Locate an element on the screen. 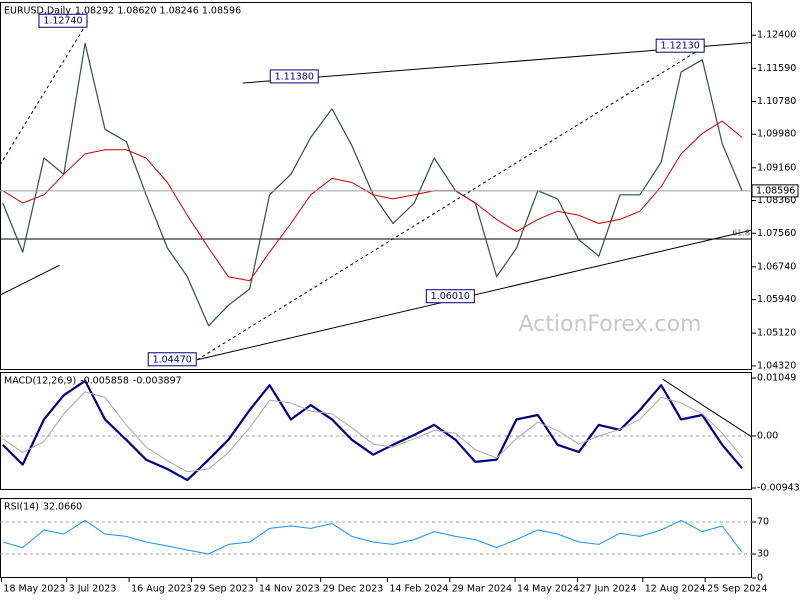 The image size is (800, 600). y-tick-label: 1.05120 is located at coordinates (776, 333).